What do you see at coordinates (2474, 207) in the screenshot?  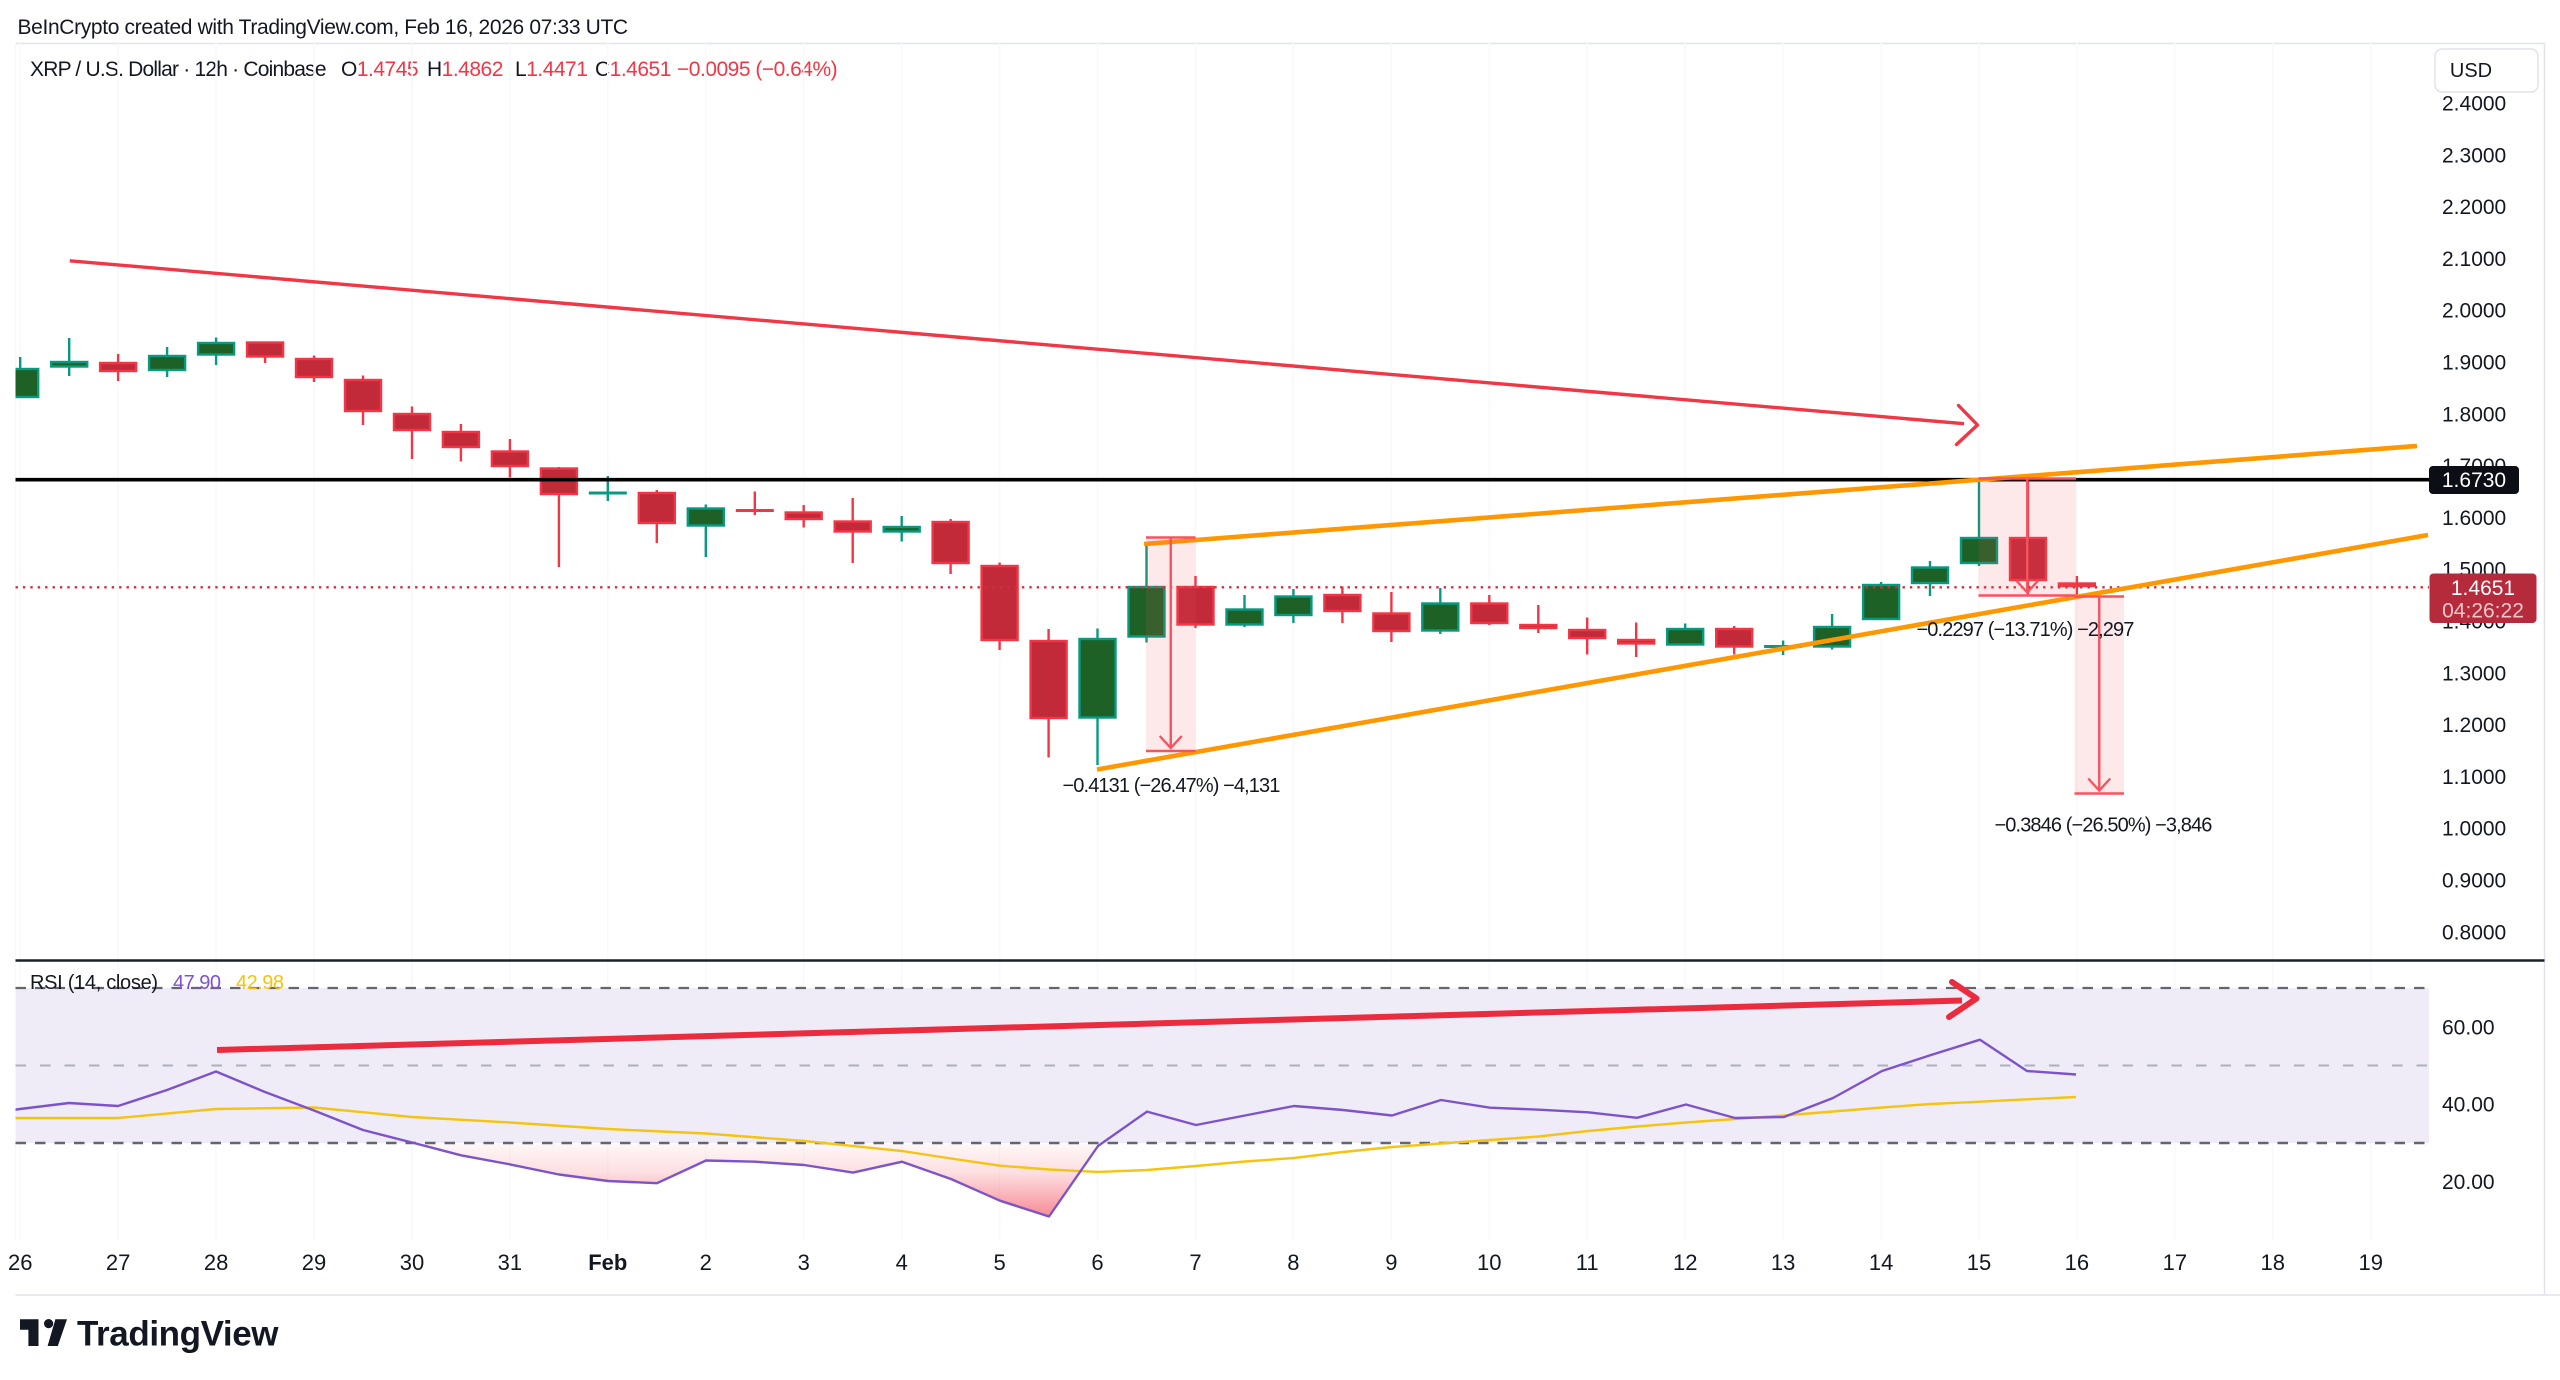 I see `svg-text: 2.2000` at bounding box center [2474, 207].